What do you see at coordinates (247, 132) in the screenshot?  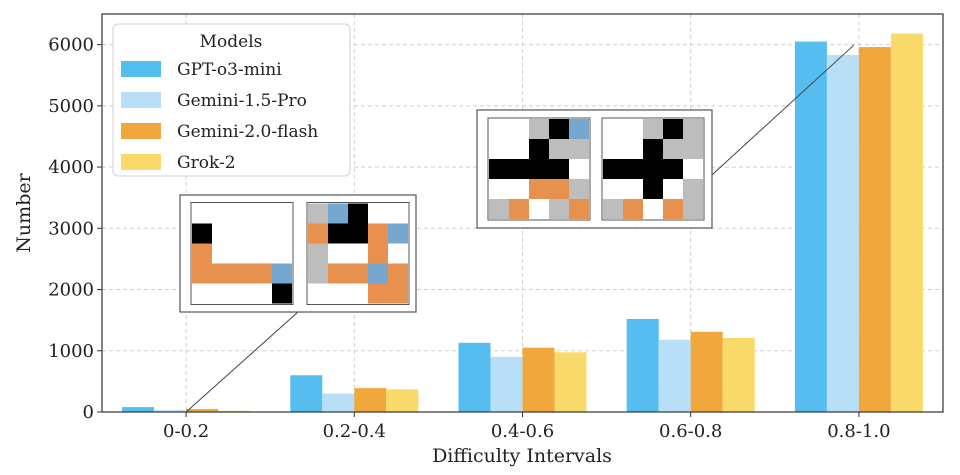 I see `legend-label: Gemini-2.0-flash` at bounding box center [247, 132].